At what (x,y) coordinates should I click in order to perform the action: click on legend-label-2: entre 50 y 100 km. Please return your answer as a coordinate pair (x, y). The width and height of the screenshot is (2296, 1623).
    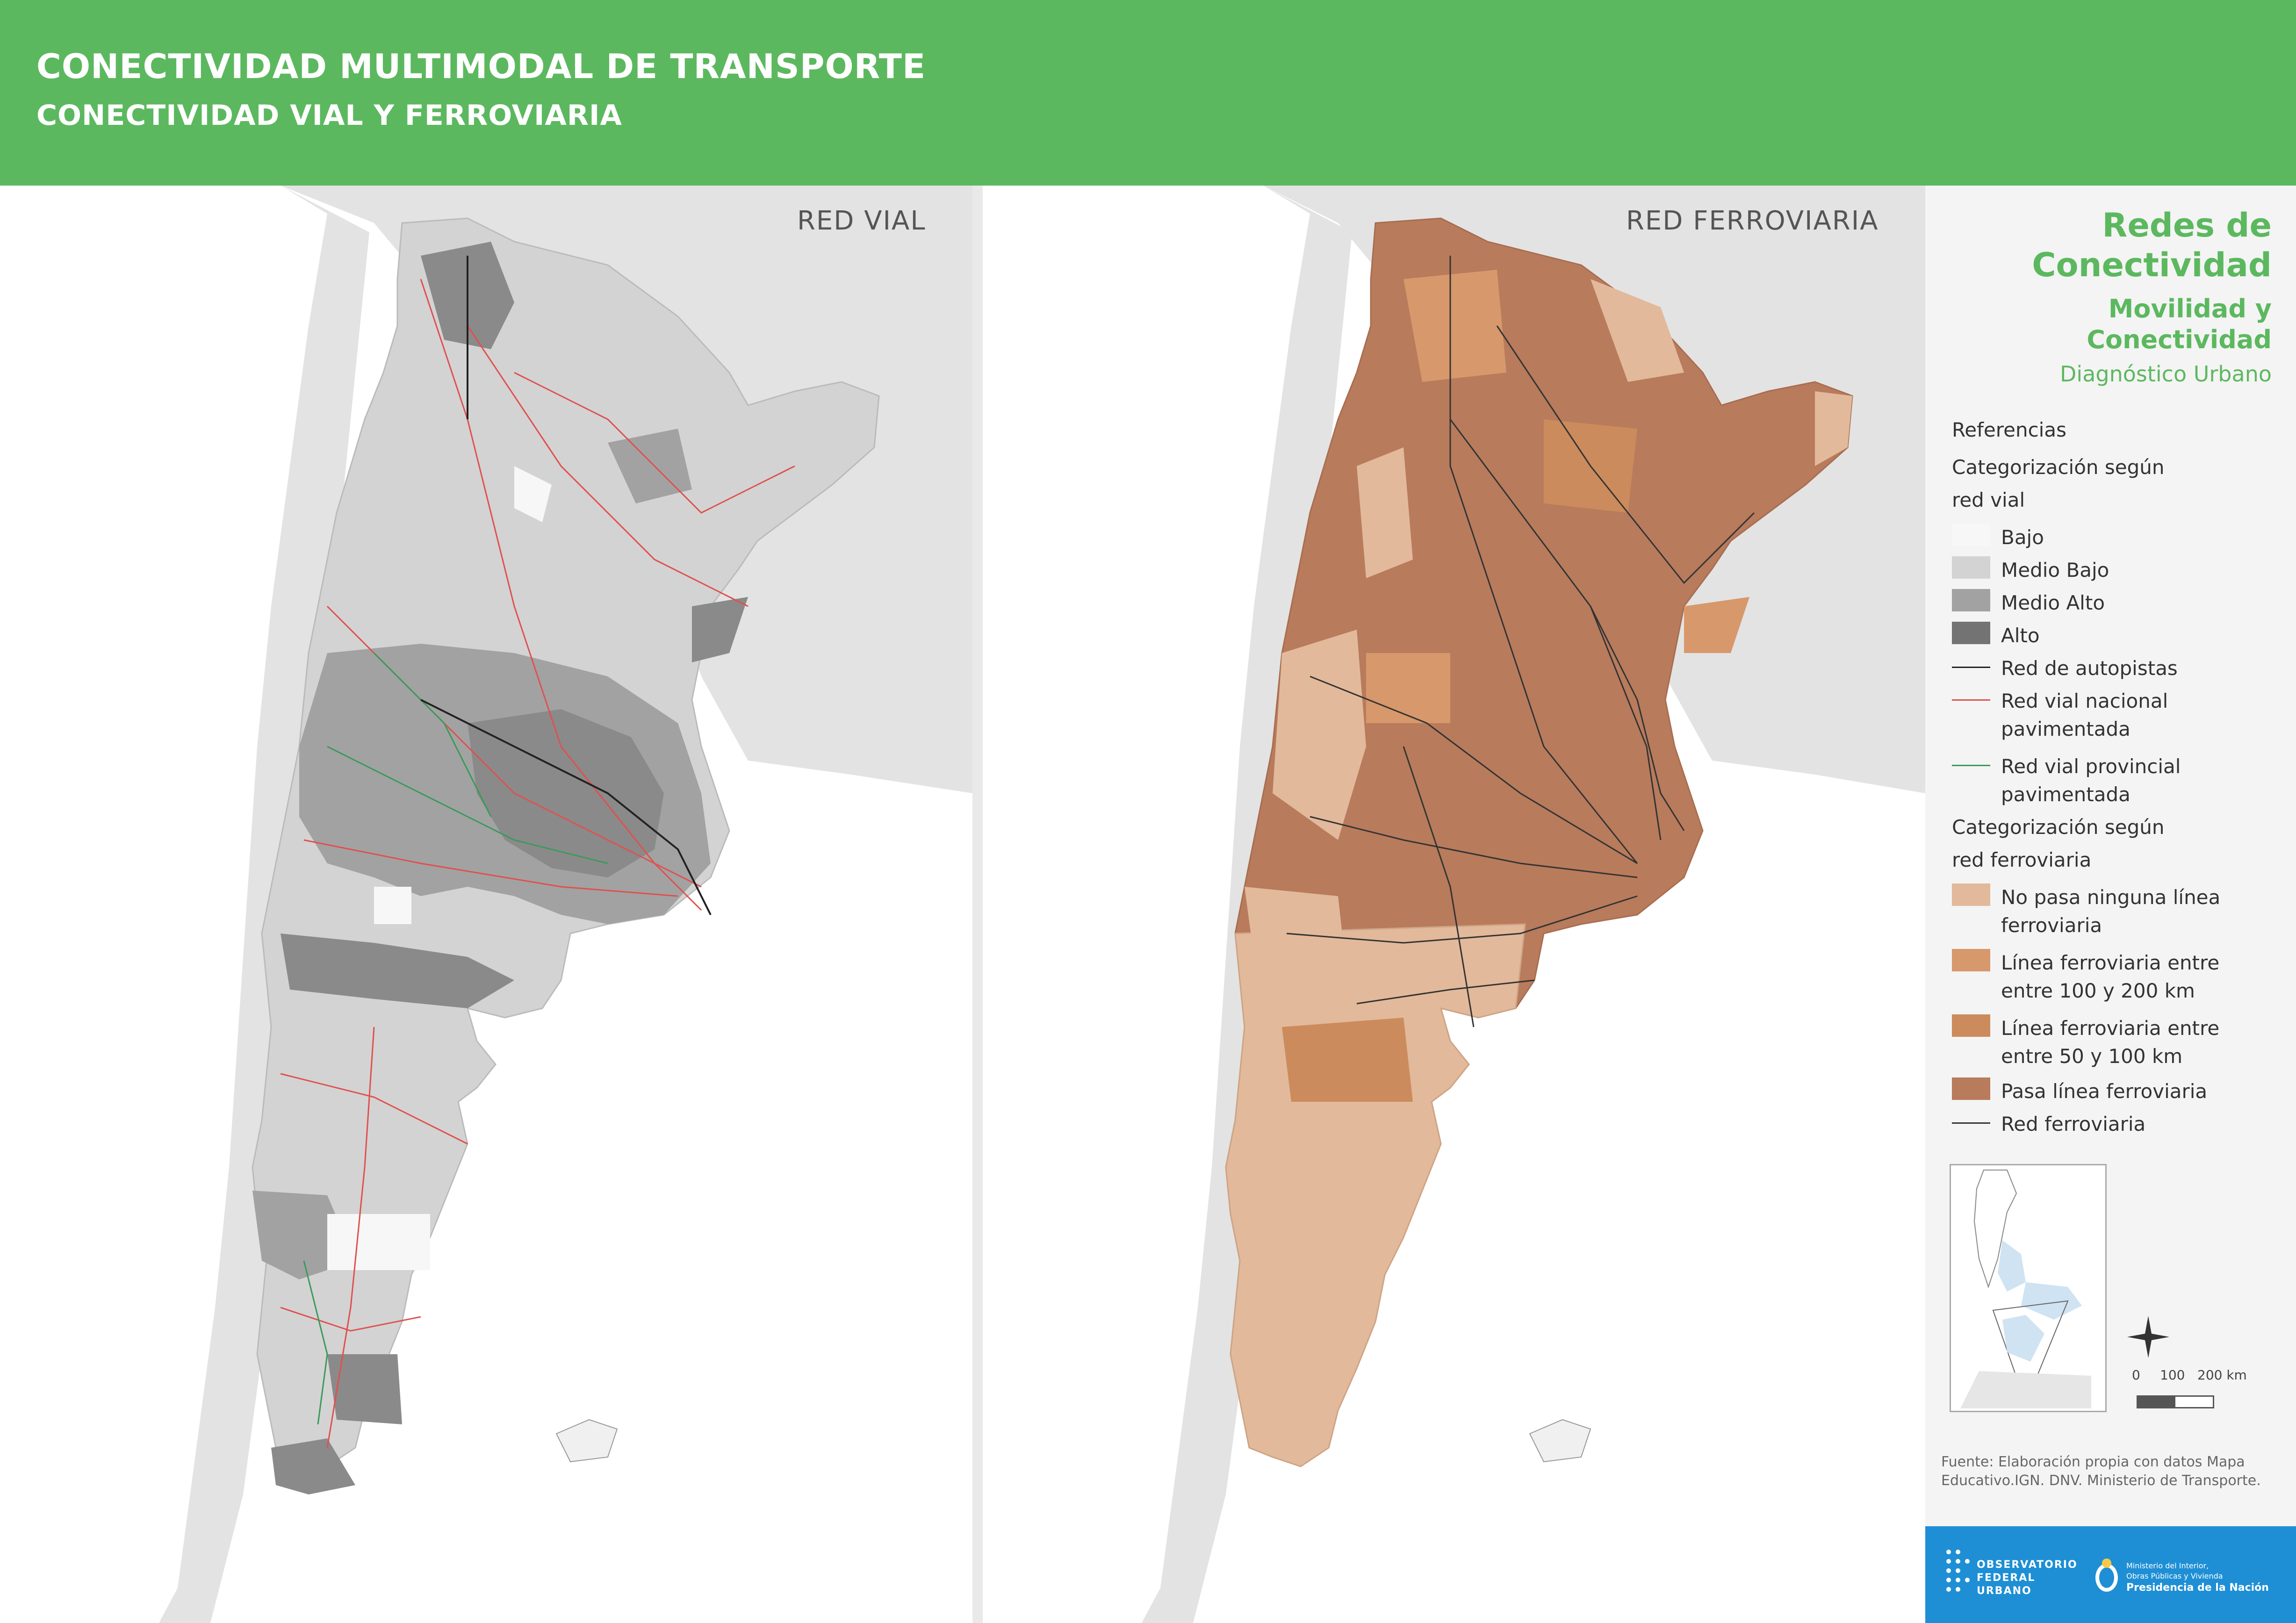
    Looking at the image, I should click on (2092, 1056).